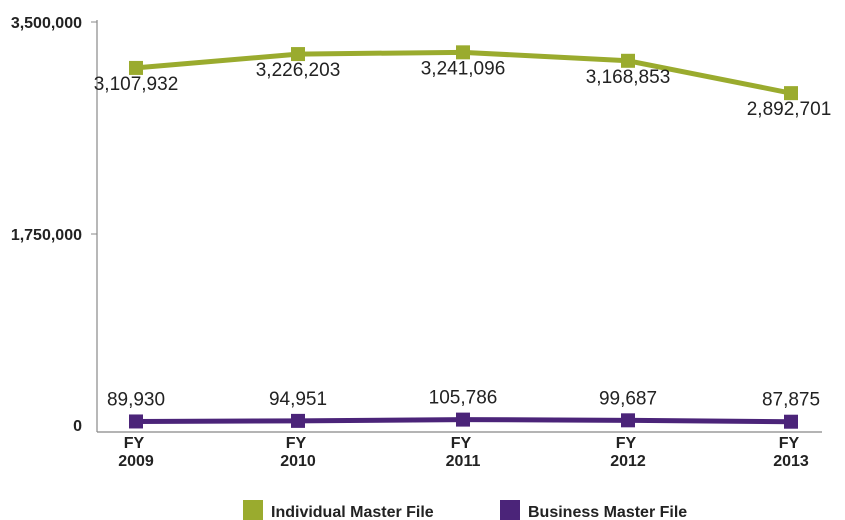 This screenshot has height=520, width=845. What do you see at coordinates (136, 399) in the screenshot?
I see `data-label-business: 89,930` at bounding box center [136, 399].